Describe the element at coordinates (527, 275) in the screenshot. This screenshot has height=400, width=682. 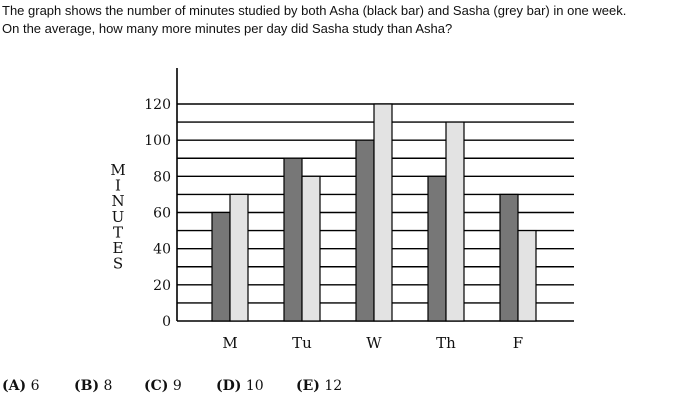
I see `bar-sasha-f` at that location.